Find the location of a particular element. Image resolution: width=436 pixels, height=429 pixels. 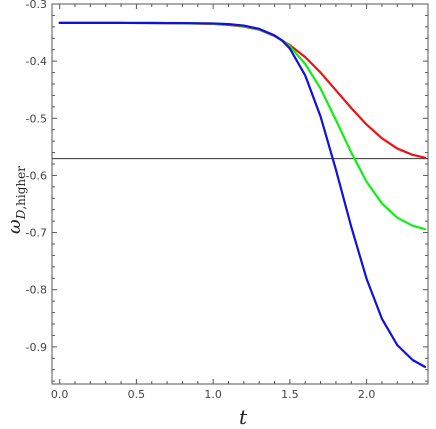

y-axis-title-main: ω is located at coordinates (14, 226).